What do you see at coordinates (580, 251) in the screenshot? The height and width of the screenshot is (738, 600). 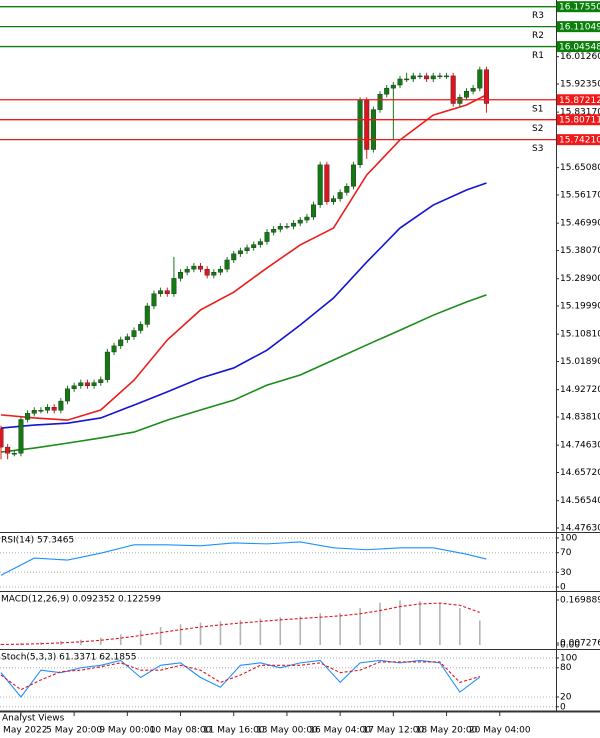 I see `y-tick-label: 15.38070` at bounding box center [580, 251].